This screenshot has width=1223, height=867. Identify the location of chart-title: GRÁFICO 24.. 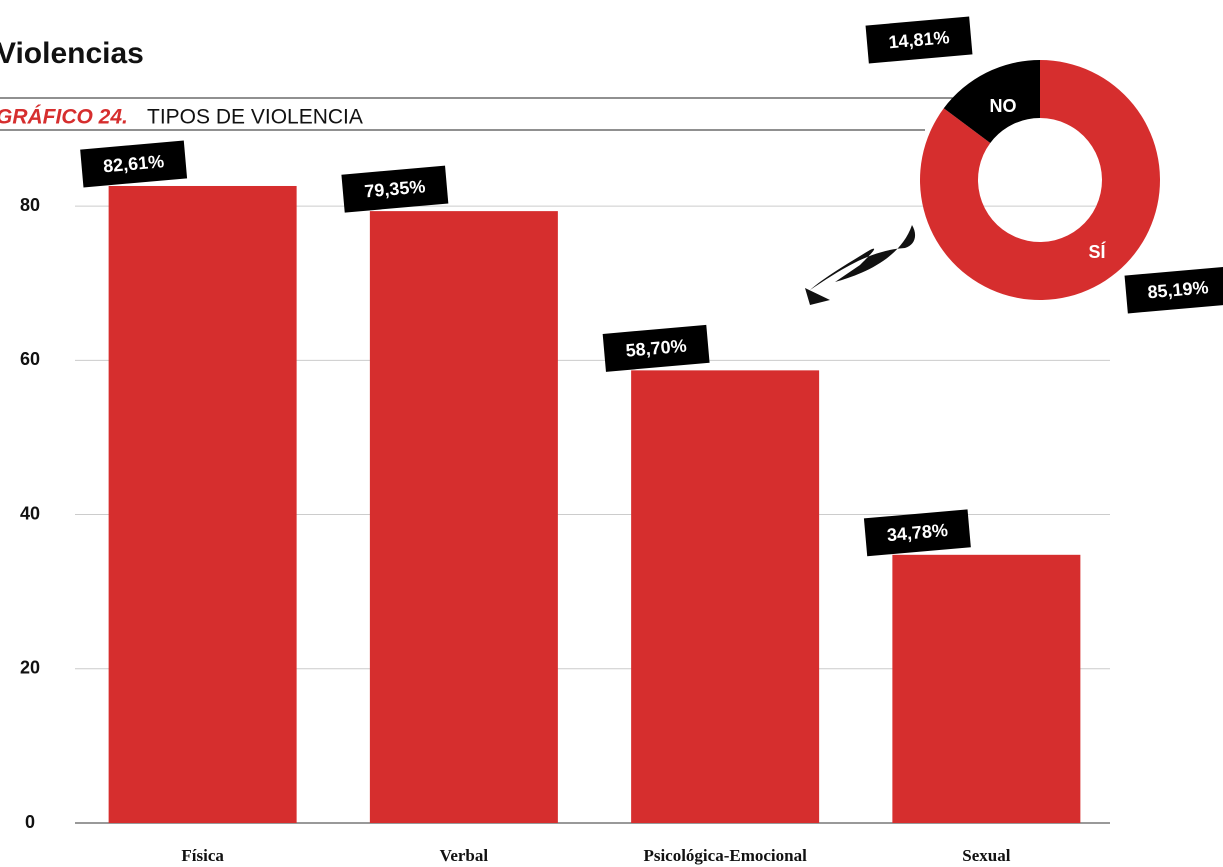
(64, 117).